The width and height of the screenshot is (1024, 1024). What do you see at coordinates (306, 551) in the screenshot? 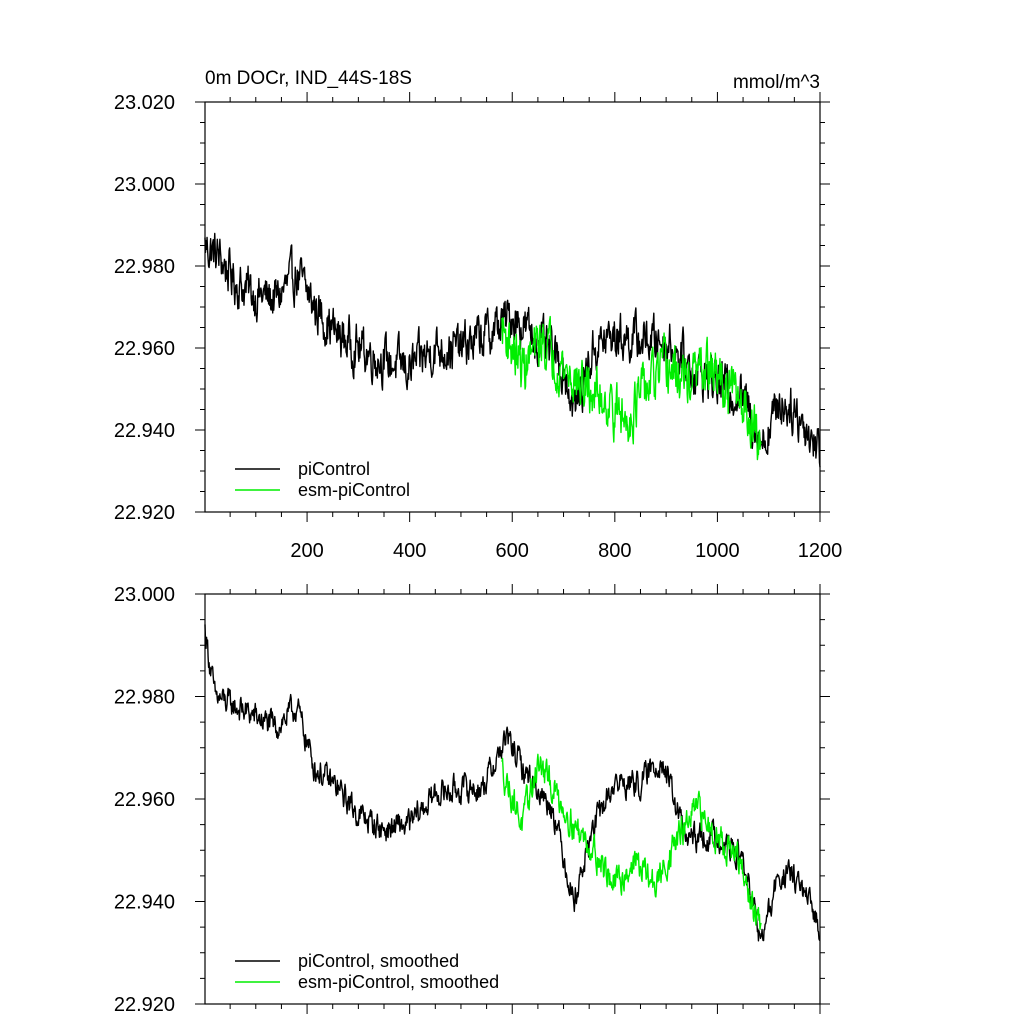
I see `x-tick-label: 200` at bounding box center [306, 551].